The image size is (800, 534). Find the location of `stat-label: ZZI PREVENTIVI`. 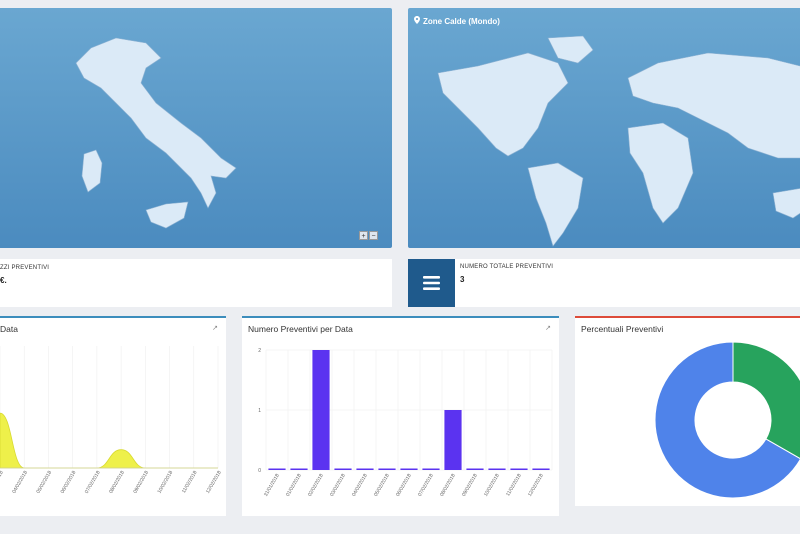

stat-label: ZZI PREVENTIVI is located at coordinates (25, 268).